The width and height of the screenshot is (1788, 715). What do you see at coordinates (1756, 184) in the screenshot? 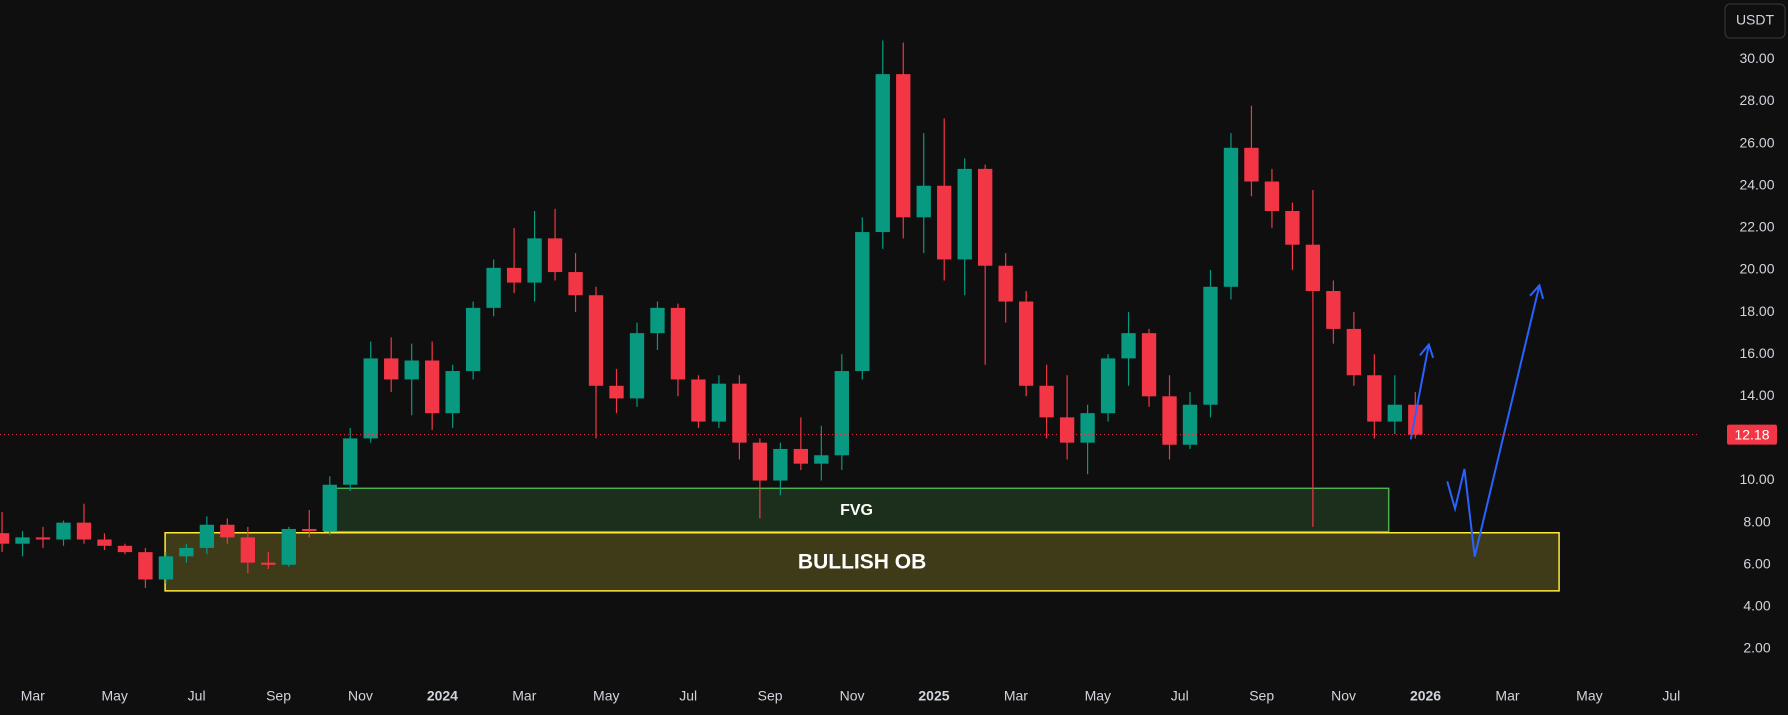
I see `y-tick-label: 24.00` at bounding box center [1756, 184].